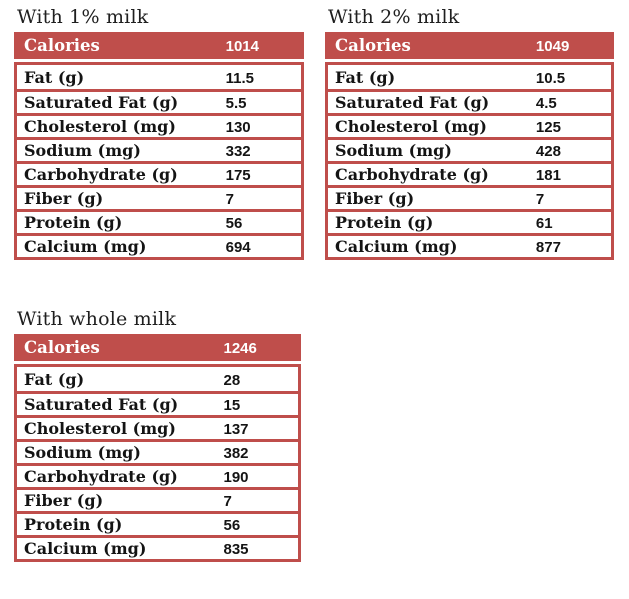  What do you see at coordinates (469, 221) in the screenshot?
I see `table-row: Protein (g) 61` at bounding box center [469, 221].